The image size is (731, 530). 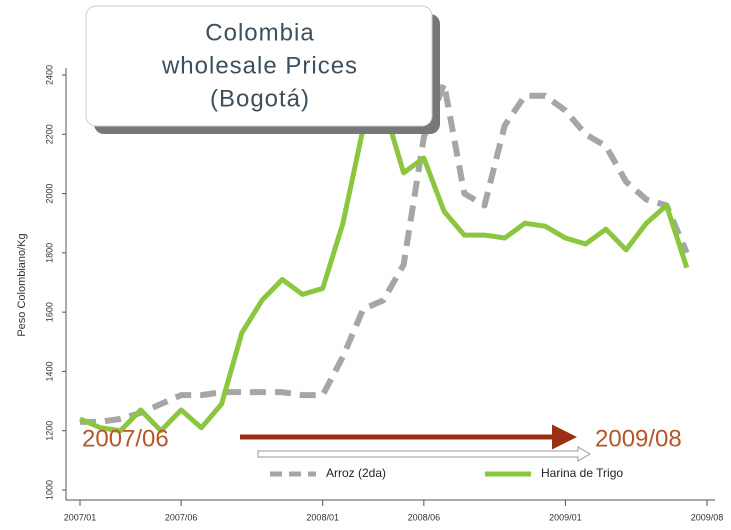 What do you see at coordinates (707, 517) in the screenshot?
I see `x-tick-label: 2009/08` at bounding box center [707, 517].